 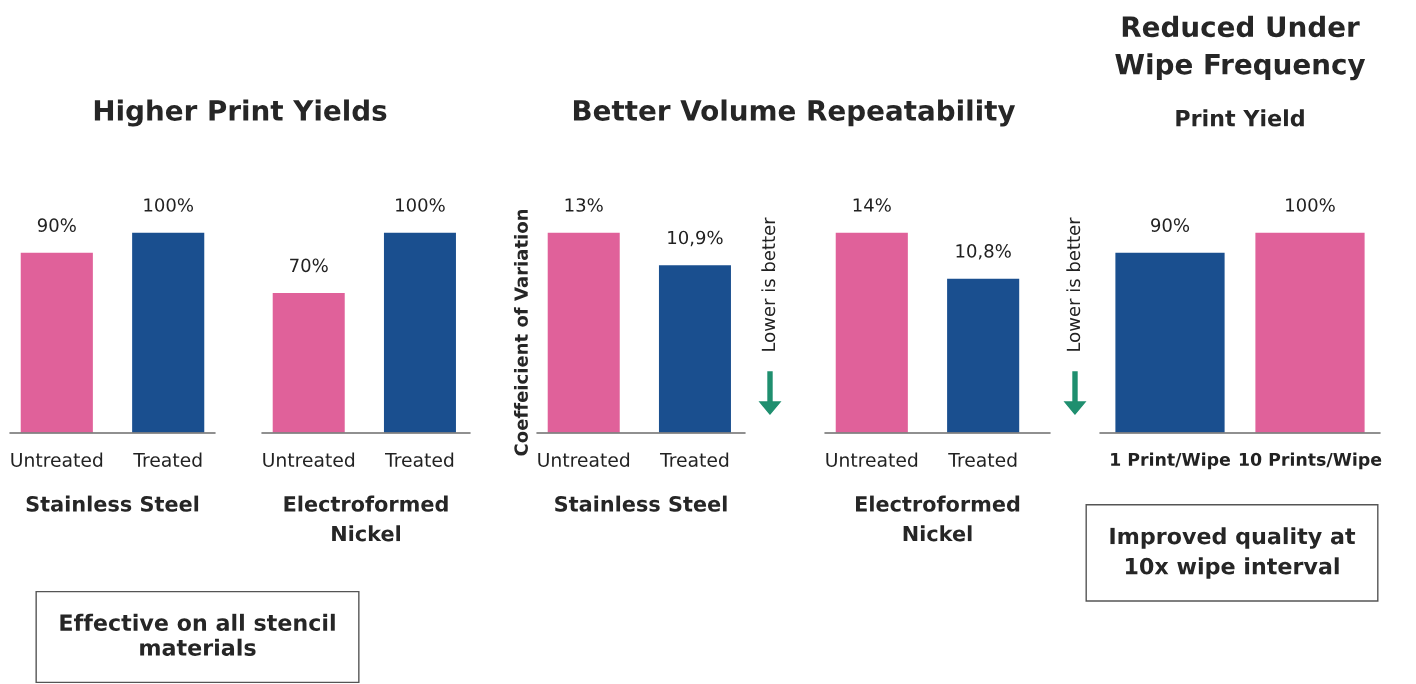 What do you see at coordinates (1233, 553) in the screenshot?
I see `text: Improved quality at 10x wipe interval` at bounding box center [1233, 553].